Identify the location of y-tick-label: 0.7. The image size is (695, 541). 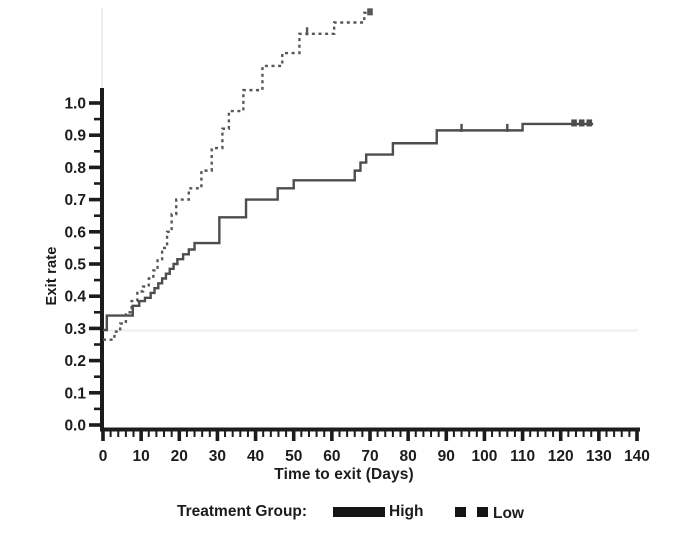
(75, 200).